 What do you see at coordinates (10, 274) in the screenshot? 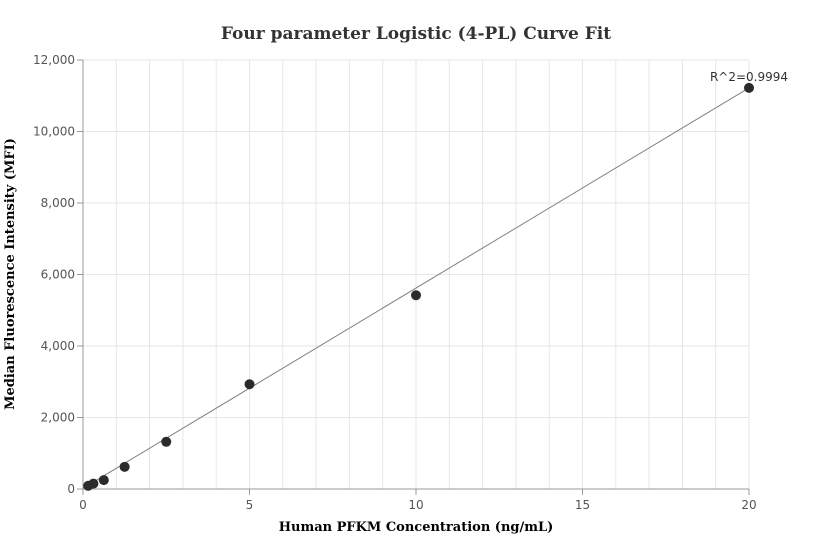
I see `y-axis-title: Median Fluorescence Intensity (MFI)` at bounding box center [10, 274].